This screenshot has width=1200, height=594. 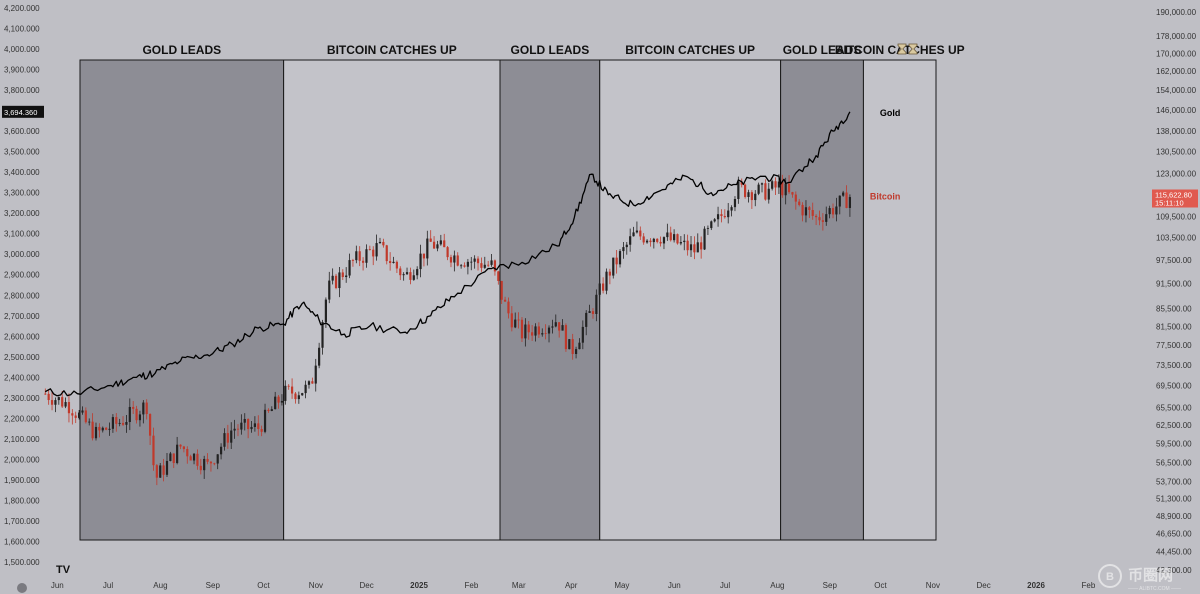 I want to click on left-tick-label: 1,900.000, so click(x=22, y=480).